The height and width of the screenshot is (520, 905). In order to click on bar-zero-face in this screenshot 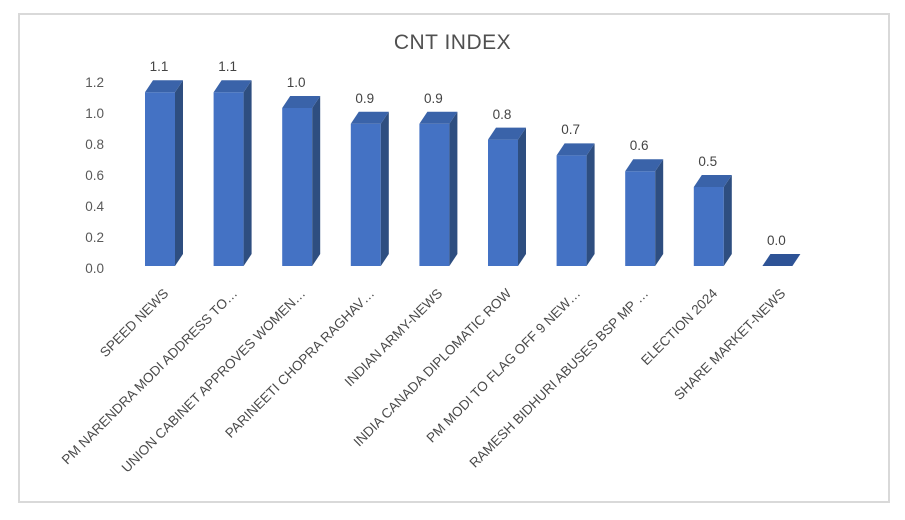, I will do `click(781, 260)`.